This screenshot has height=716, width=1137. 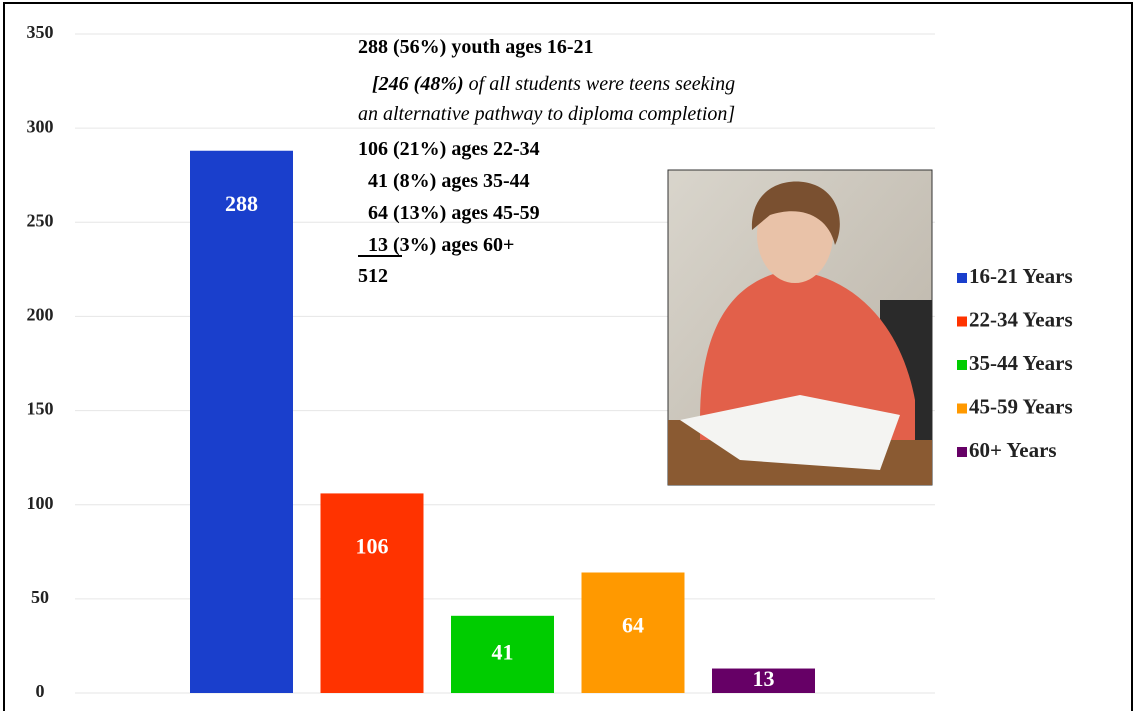 What do you see at coordinates (40, 126) in the screenshot?
I see `y-tick-label: 300` at bounding box center [40, 126].